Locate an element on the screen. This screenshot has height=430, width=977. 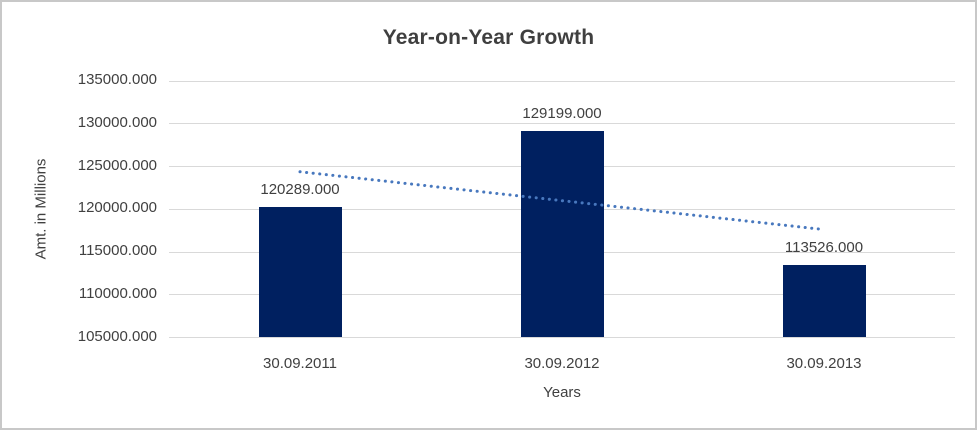
bar-30.09.2011 is located at coordinates (300, 272).